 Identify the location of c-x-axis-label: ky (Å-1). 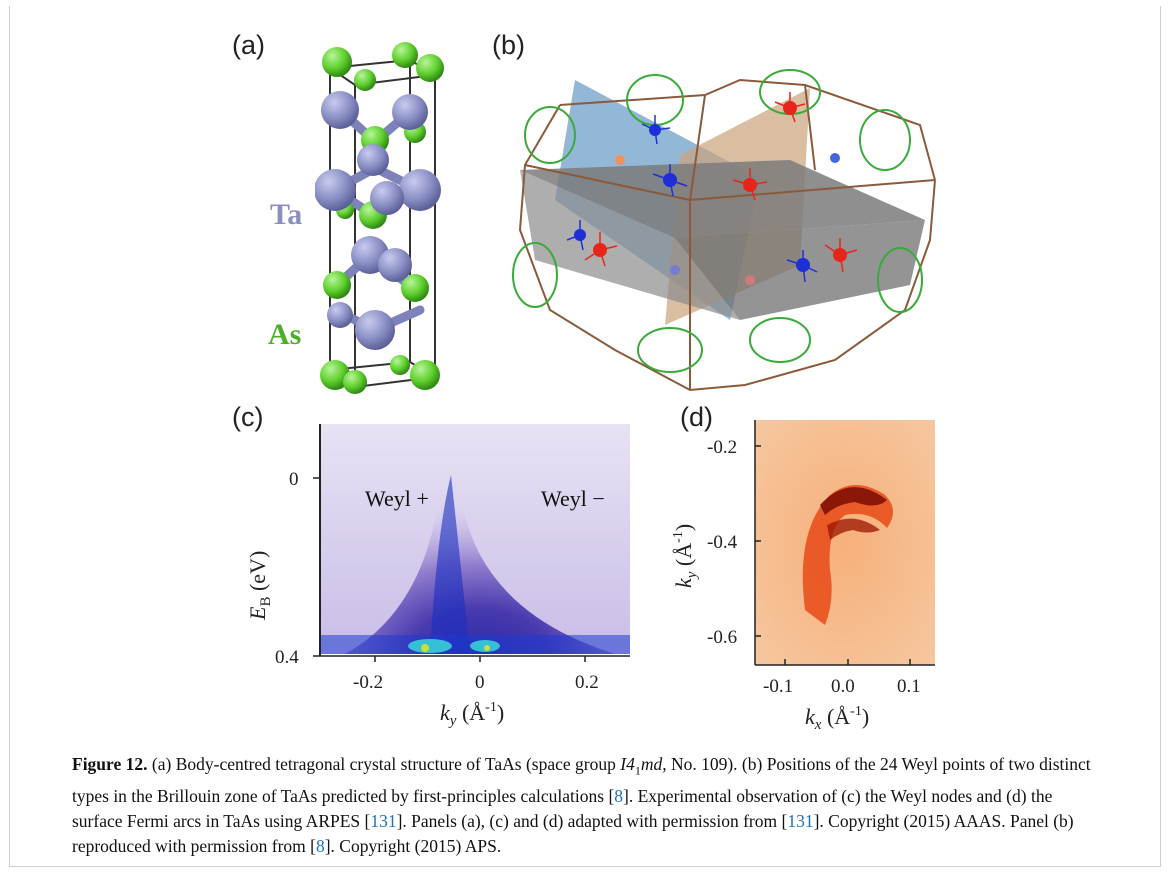
(472, 714).